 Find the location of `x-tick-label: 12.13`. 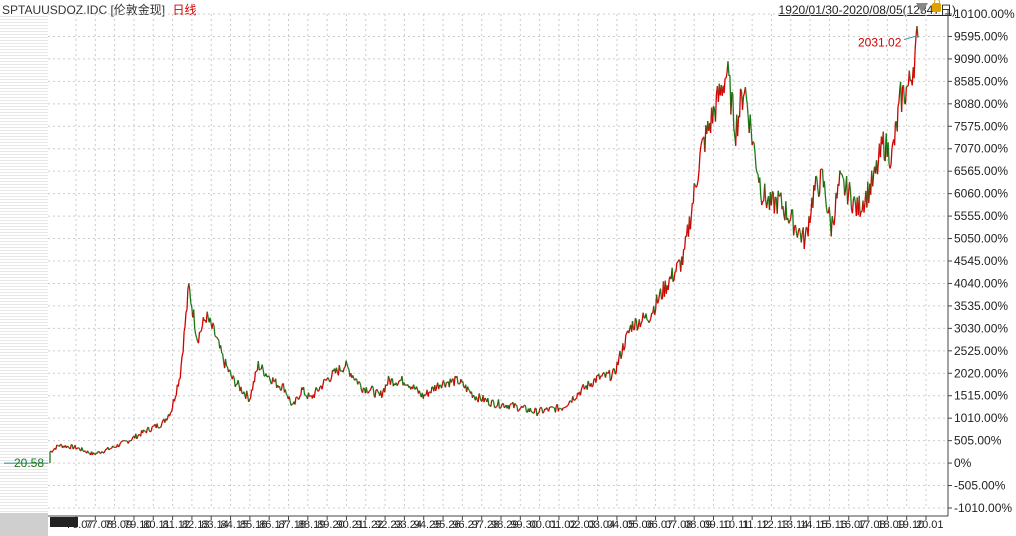

x-tick-label: 12.13 is located at coordinates (775, 525).